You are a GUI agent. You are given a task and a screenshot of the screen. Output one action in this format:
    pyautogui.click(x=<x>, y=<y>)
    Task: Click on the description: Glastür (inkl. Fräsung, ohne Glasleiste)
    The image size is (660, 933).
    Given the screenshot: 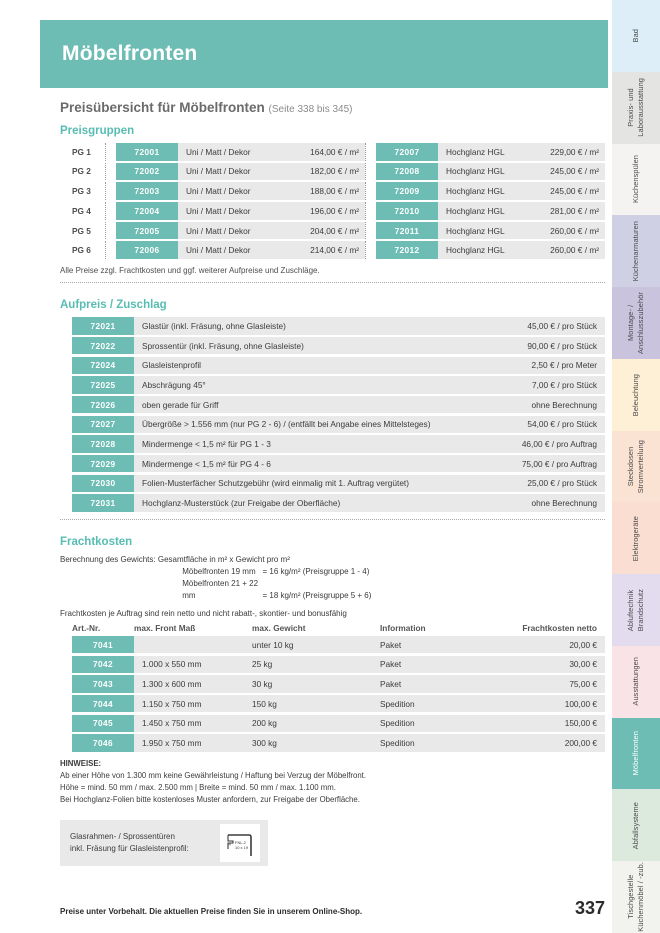 What is the action you would take?
    pyautogui.click(x=214, y=325)
    